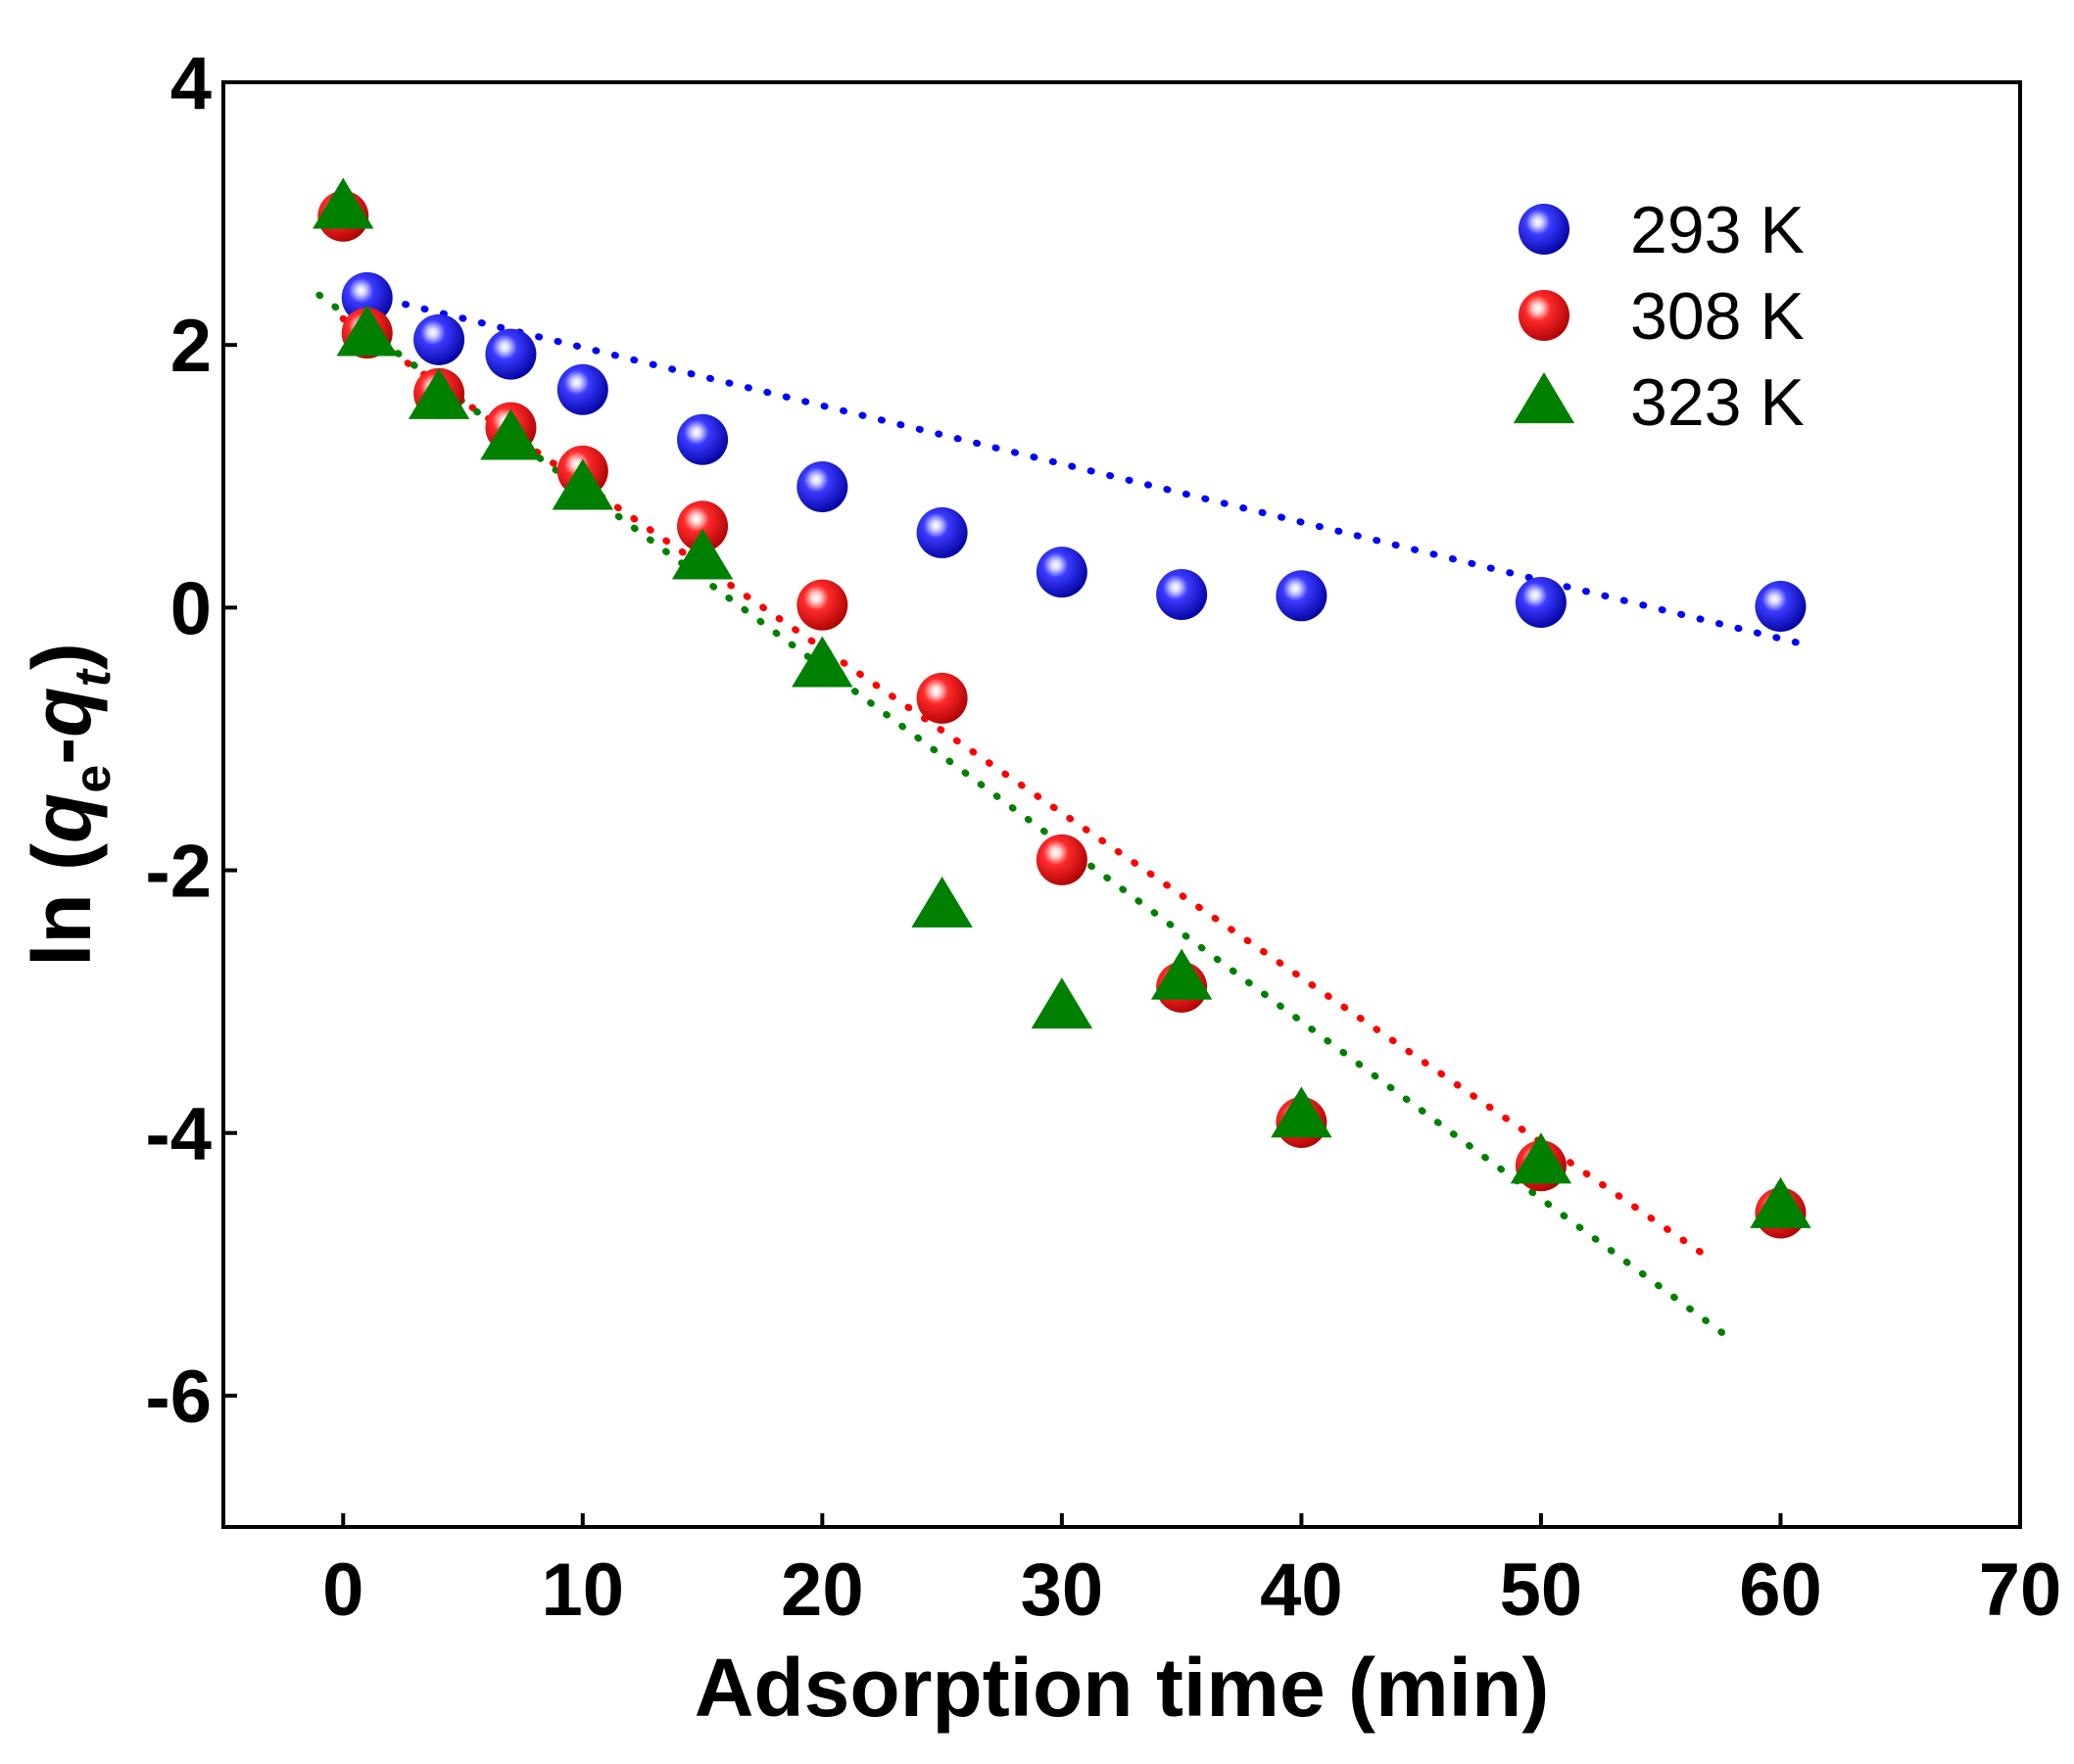  I want to click on legend-label-308-k: 308 K, so click(1717, 316).